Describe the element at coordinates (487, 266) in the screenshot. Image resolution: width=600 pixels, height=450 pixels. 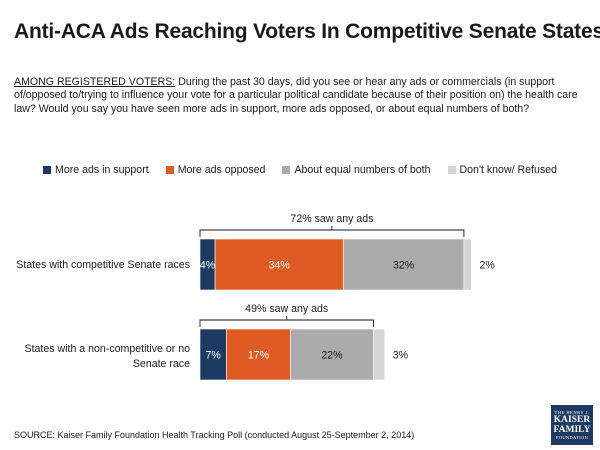
I see `data-label-dontknow: 2%` at that location.